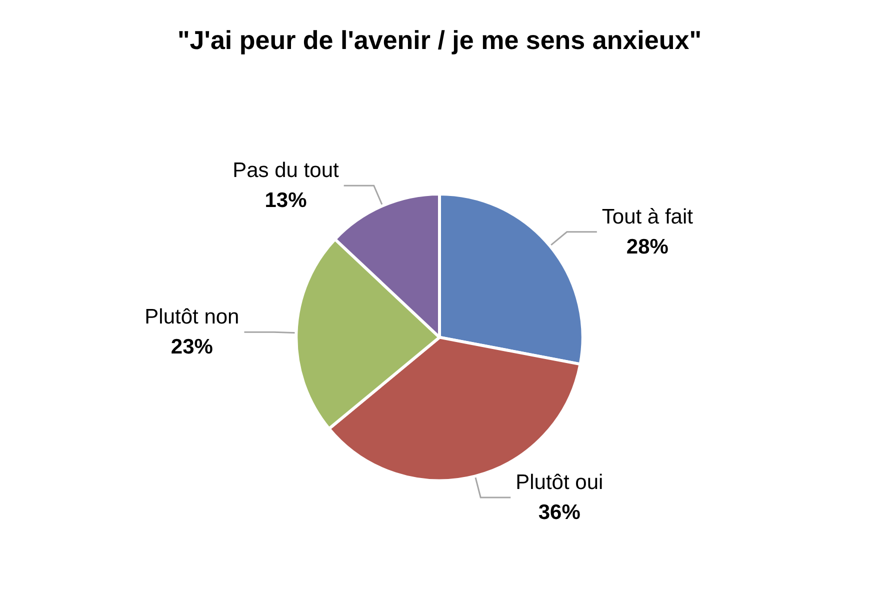 The height and width of the screenshot is (610, 879). I want to click on data-label: 23%, so click(192, 347).